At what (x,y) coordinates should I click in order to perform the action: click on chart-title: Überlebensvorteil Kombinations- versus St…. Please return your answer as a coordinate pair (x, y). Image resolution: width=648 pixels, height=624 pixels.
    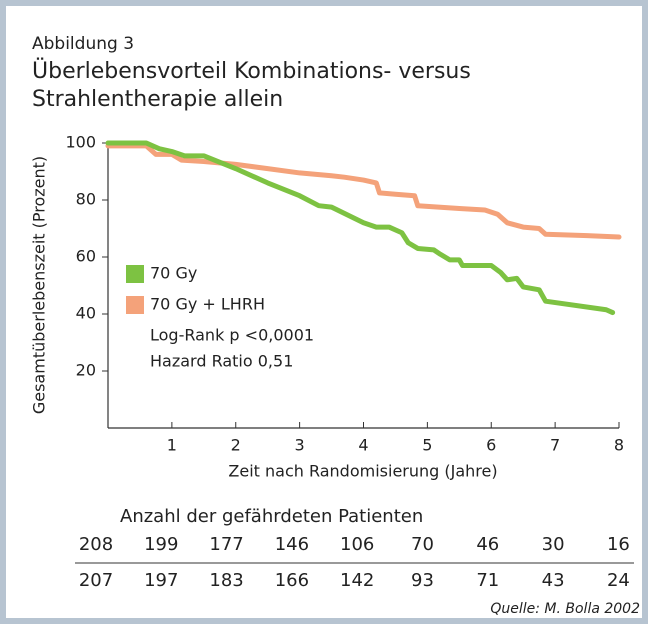
    Looking at the image, I should click on (251, 85).